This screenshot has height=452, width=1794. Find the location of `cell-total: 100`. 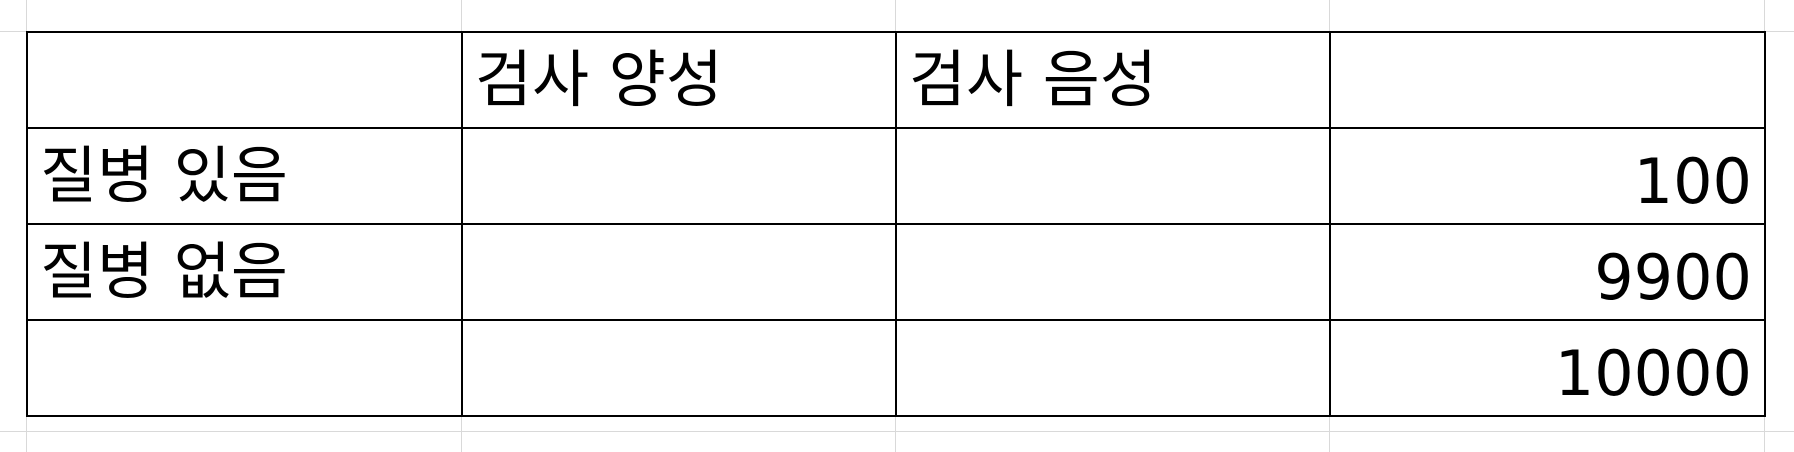

cell-total: 100 is located at coordinates (1547, 176).